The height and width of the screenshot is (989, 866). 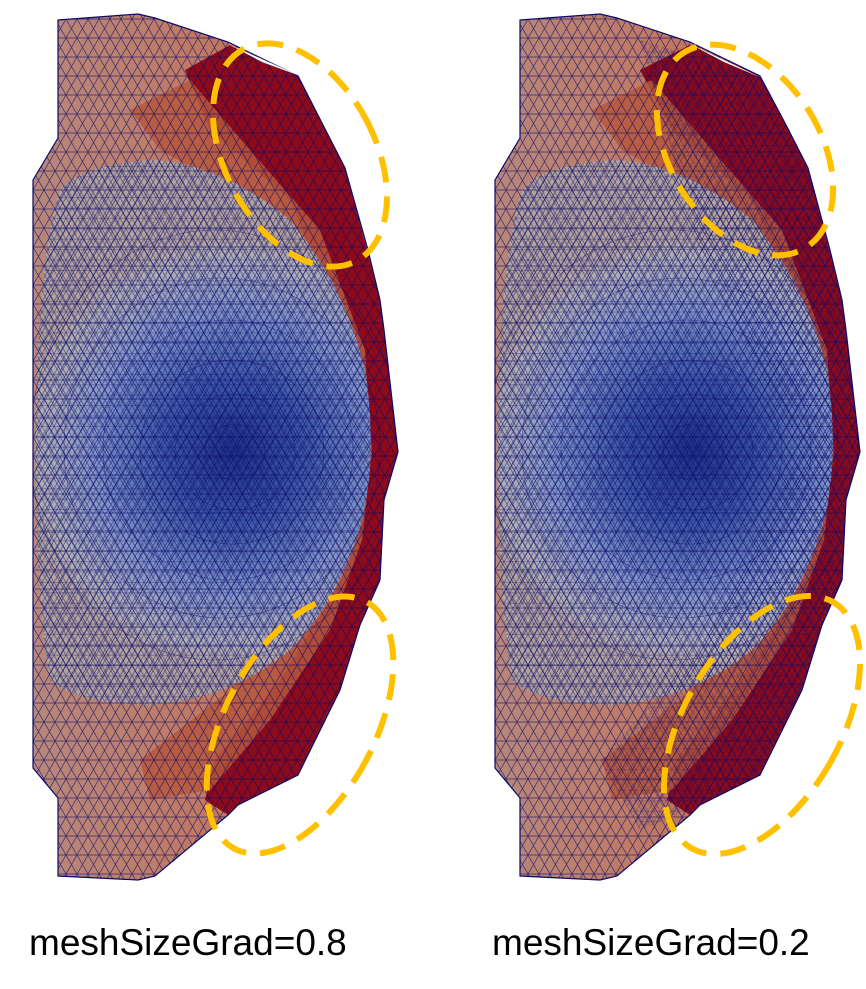 What do you see at coordinates (188, 942) in the screenshot?
I see `panel-caption-left: meshSizeGrad=0.8` at bounding box center [188, 942].